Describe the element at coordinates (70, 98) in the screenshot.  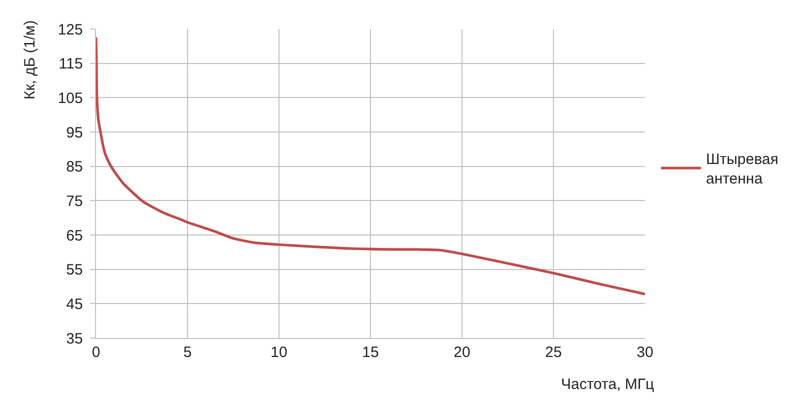
I see `y-tick-label: 105` at that location.